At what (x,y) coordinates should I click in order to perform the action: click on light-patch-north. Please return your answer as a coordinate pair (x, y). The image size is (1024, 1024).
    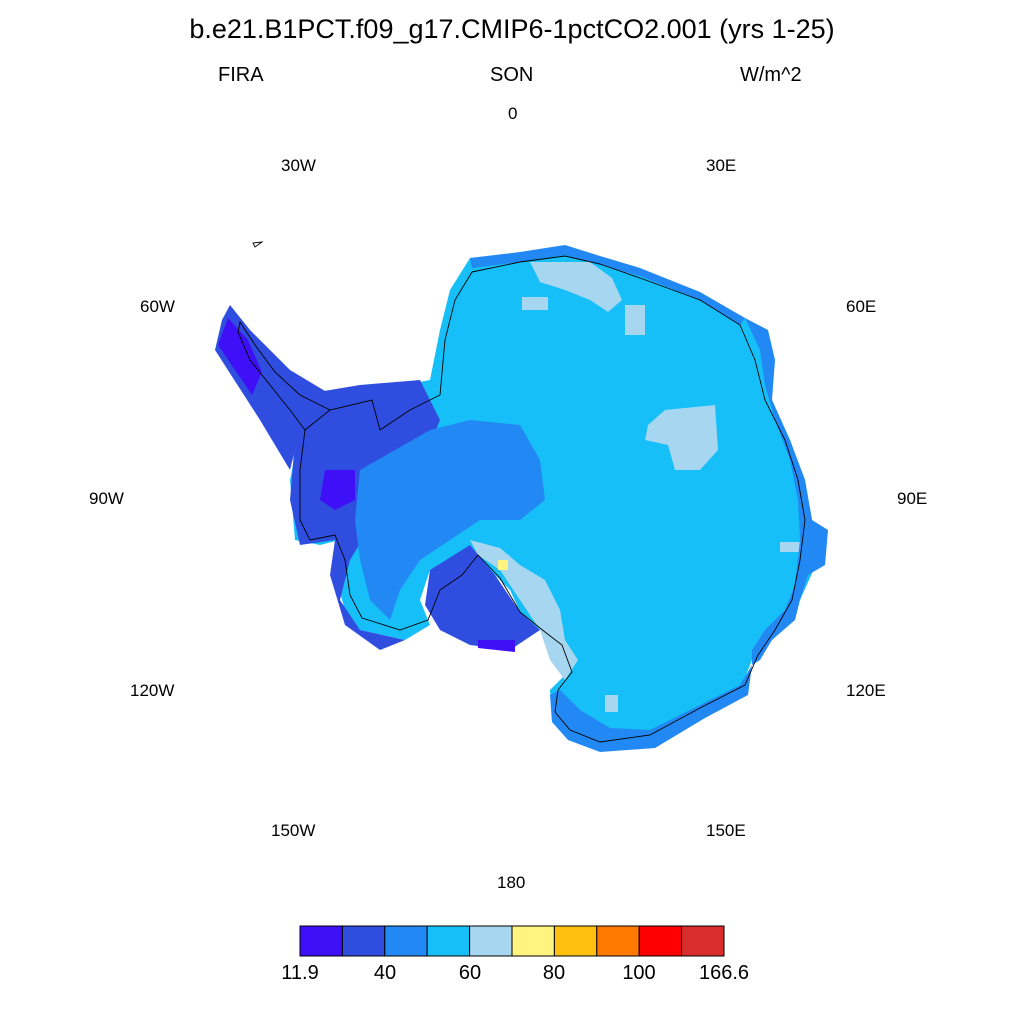
    Looking at the image, I should click on (576, 287).